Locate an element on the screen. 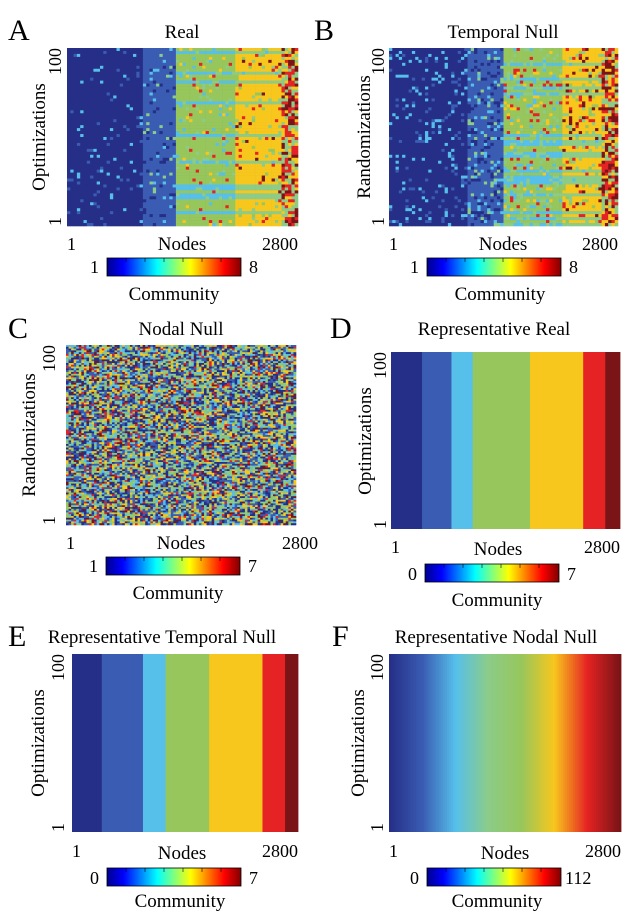 The width and height of the screenshot is (634, 912). colorbar-ticks is located at coordinates (173, 260).